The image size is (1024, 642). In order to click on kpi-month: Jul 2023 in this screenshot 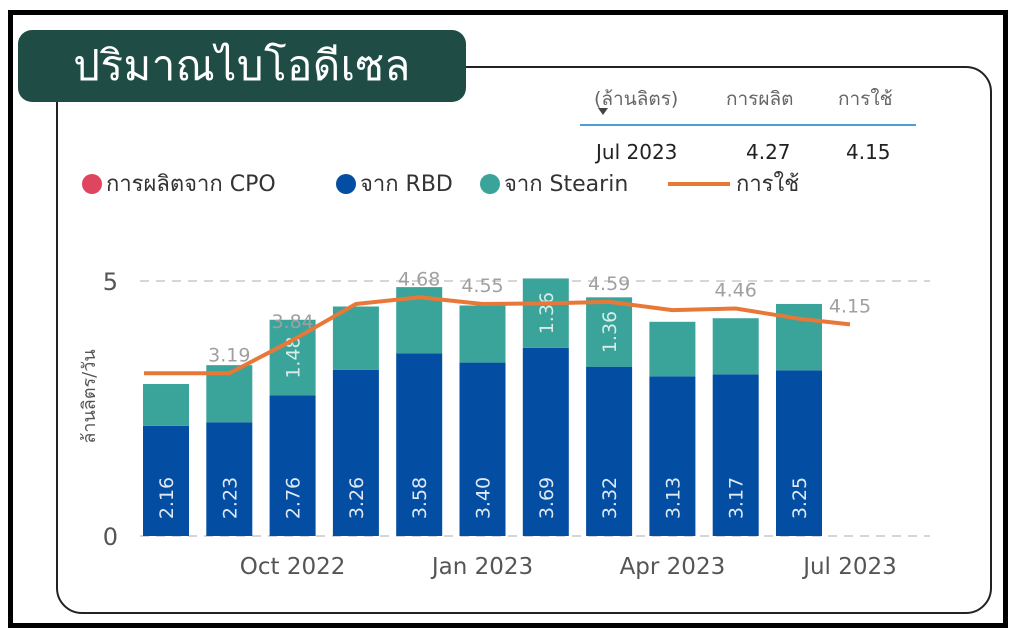, I will do `click(637, 152)`.